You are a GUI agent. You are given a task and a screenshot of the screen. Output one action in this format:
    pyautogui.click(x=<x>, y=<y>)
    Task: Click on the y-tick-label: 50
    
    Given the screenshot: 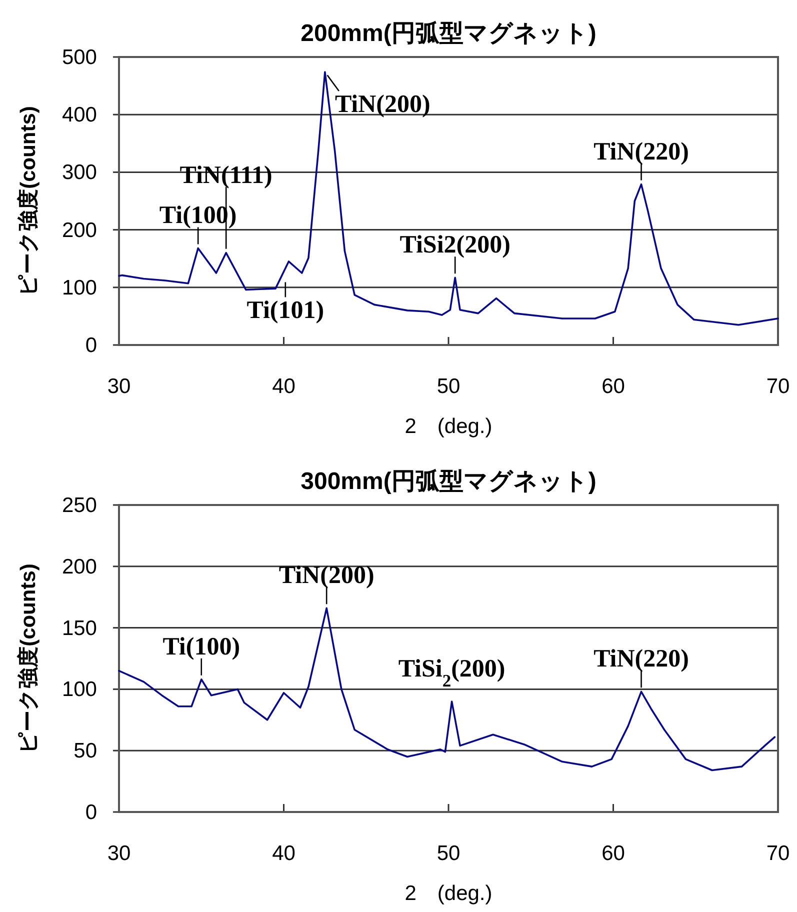 What is the action you would take?
    pyautogui.click(x=85, y=751)
    